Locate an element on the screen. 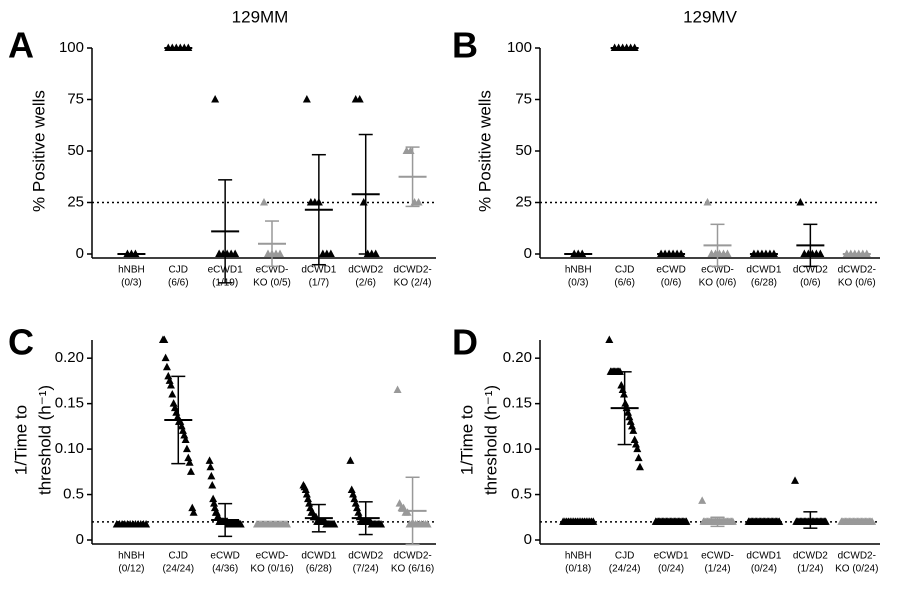  x-tick-label: (0/3) is located at coordinates (578, 283).